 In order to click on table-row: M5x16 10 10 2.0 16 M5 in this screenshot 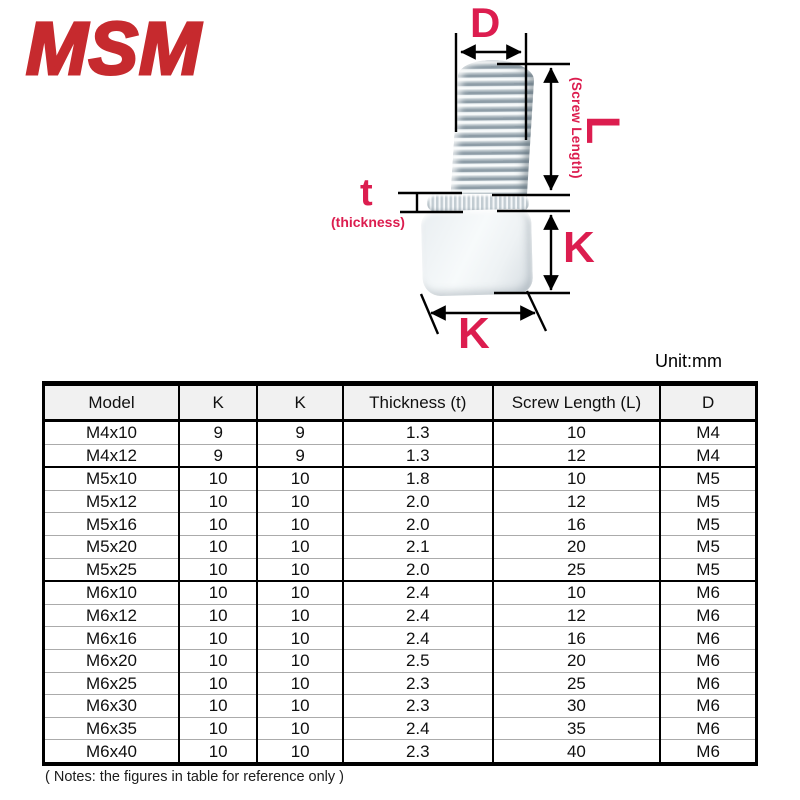, I will do `click(400, 524)`.